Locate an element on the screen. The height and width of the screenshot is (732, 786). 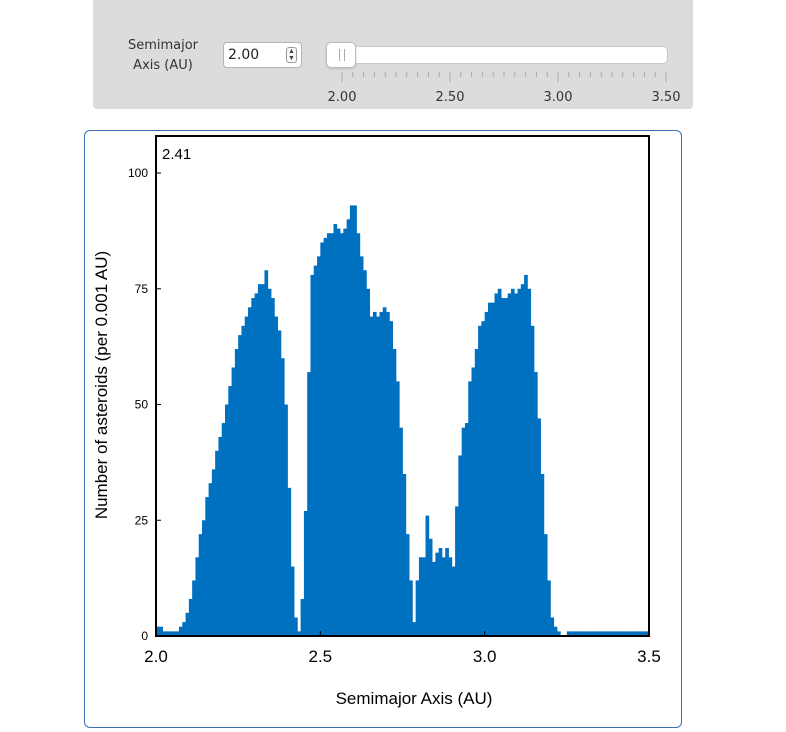
semimajor-axis-slider-thumb is located at coordinates (341, 55).